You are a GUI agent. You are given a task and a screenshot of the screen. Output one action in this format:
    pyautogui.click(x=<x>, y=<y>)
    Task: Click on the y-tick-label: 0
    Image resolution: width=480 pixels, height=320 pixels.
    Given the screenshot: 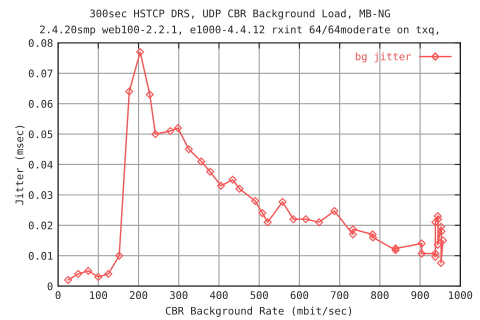 What is the action you would take?
    pyautogui.click(x=50, y=286)
    